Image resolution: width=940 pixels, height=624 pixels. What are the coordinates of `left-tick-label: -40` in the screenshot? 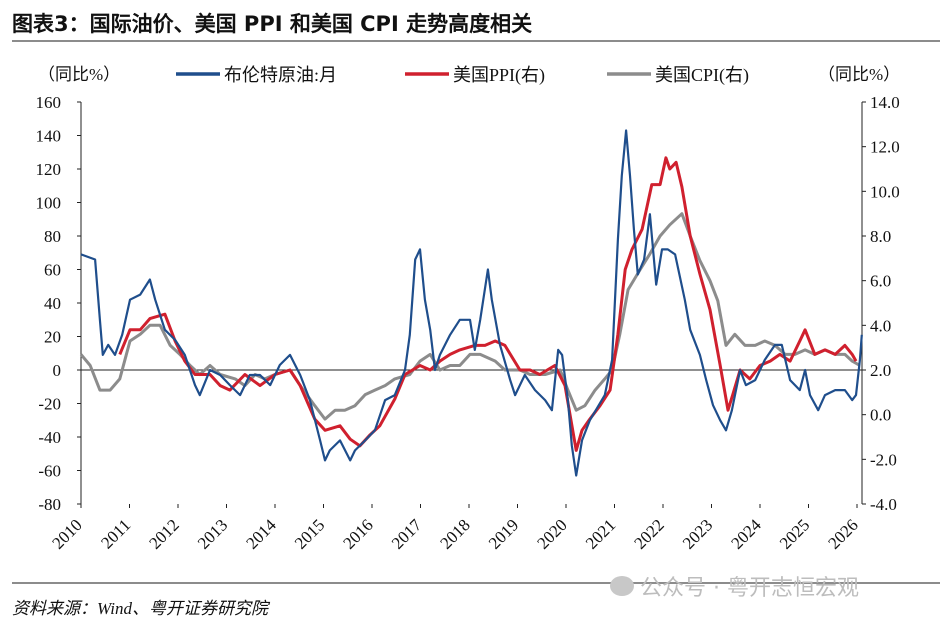 It's located at (49, 437).